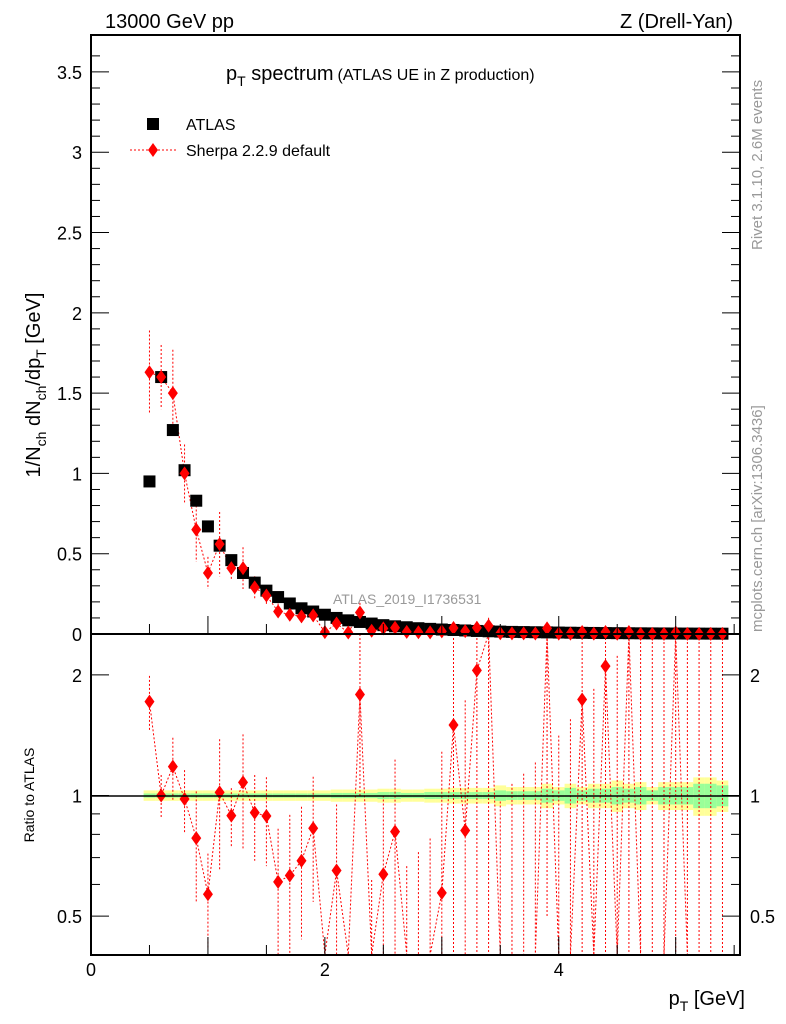 This screenshot has height=1024, width=786. I want to click on ratio-tick-label: 0.5, so click(69, 917).